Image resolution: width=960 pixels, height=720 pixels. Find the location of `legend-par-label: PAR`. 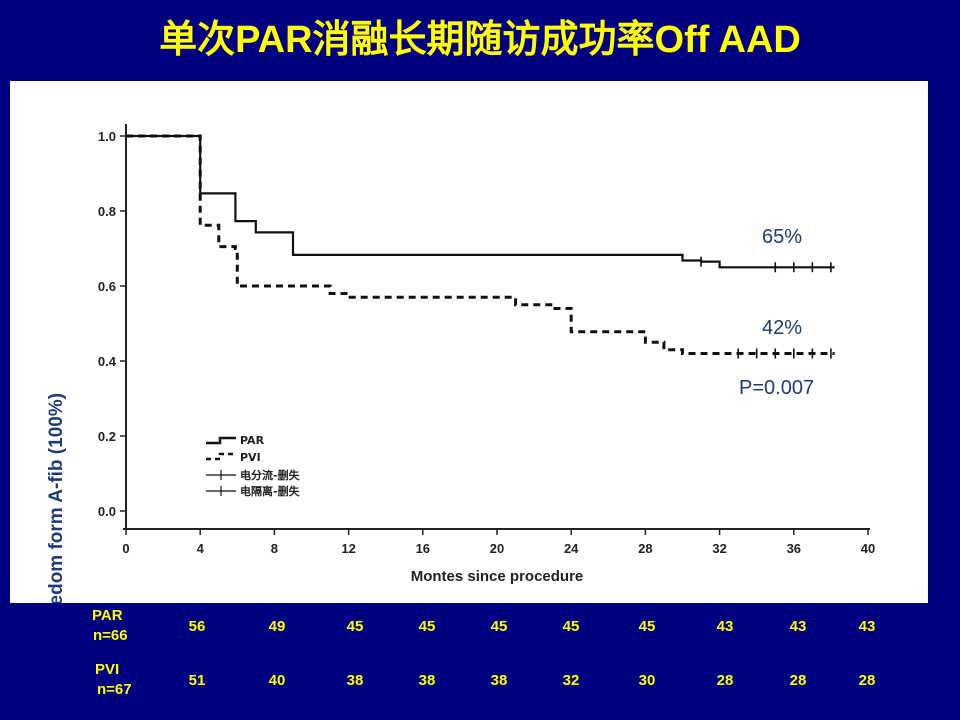

legend-par-label: PAR is located at coordinates (252, 440).